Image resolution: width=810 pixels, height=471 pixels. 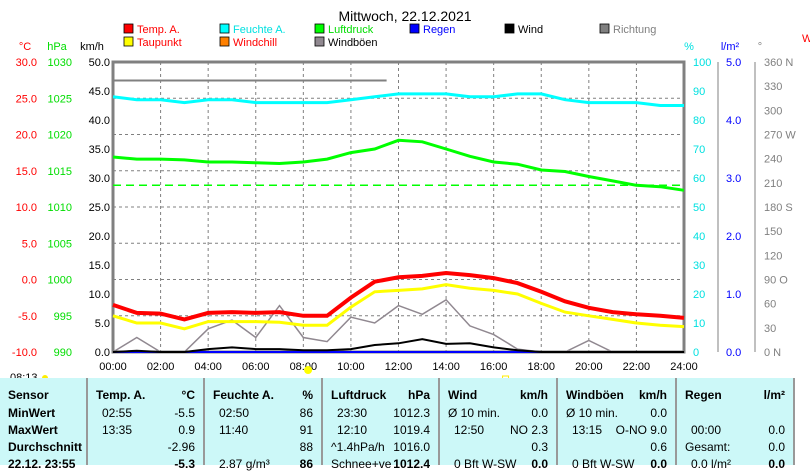 What do you see at coordinates (780, 136) in the screenshot?
I see `tick-direction: 270 W` at bounding box center [780, 136].